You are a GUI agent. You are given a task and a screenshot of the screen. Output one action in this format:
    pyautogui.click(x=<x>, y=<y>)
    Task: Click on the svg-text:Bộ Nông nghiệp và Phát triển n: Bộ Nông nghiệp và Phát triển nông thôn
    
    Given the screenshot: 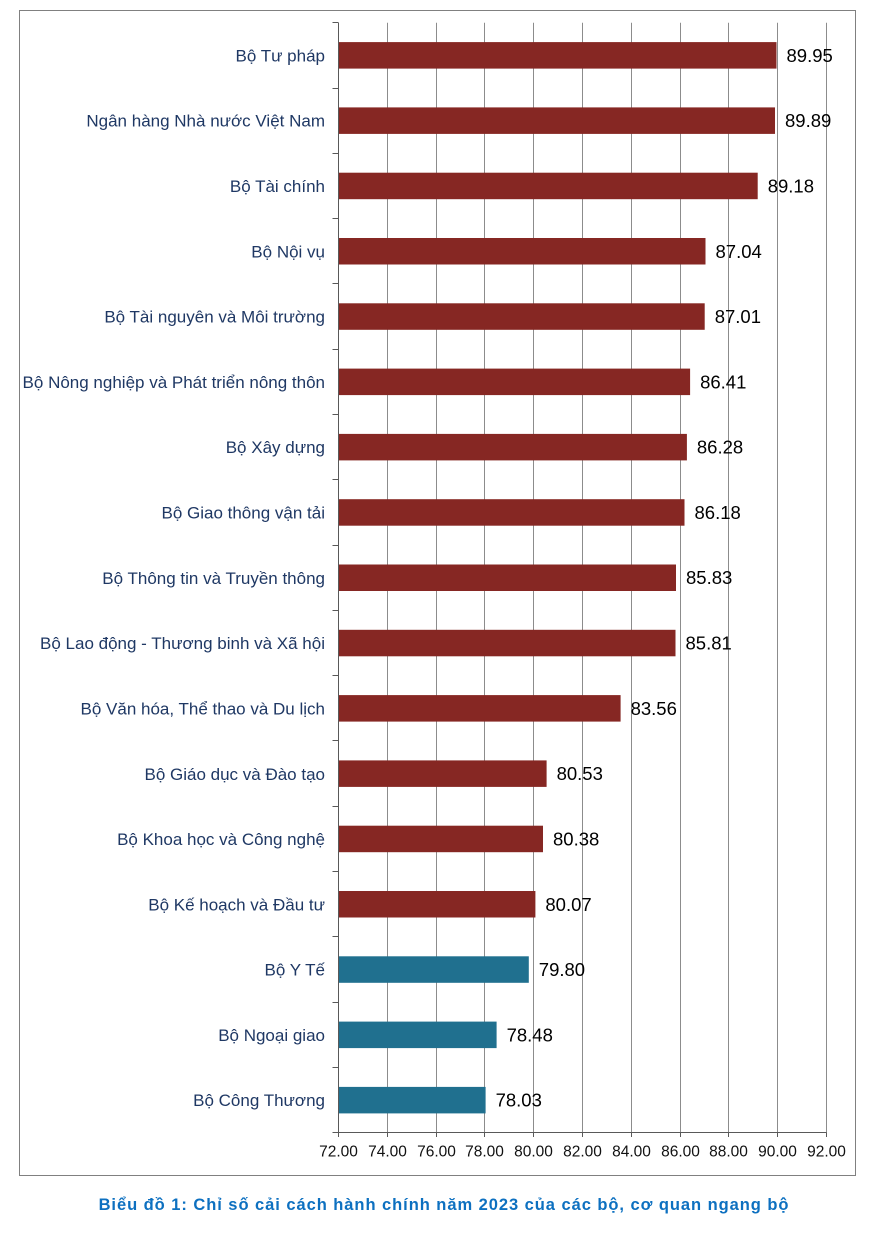 What is the action you would take?
    pyautogui.click(x=174, y=382)
    